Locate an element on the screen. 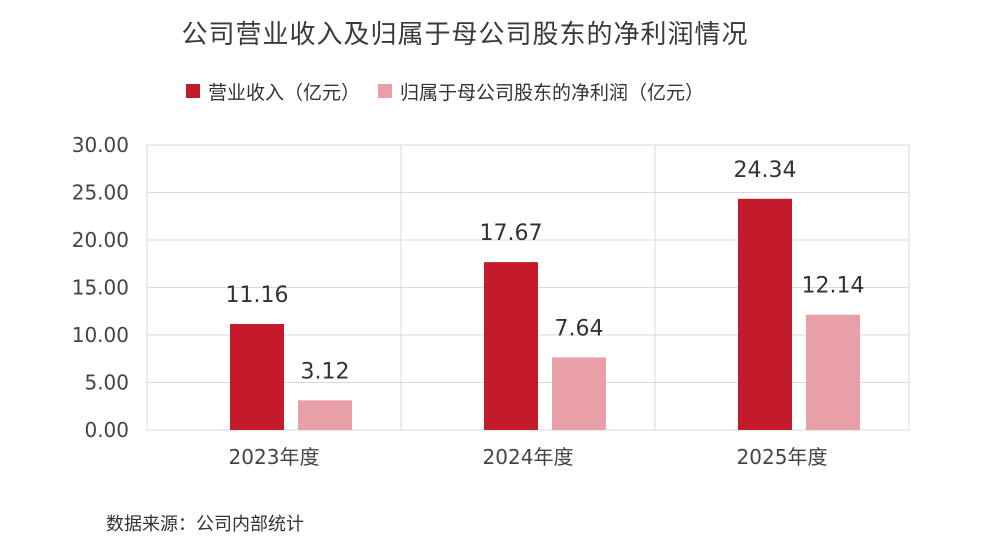 The image size is (1000, 558). chart-legend: 营业收入（亿元） 归属于母公司股东的净利润（亿元） is located at coordinates (454, 91).